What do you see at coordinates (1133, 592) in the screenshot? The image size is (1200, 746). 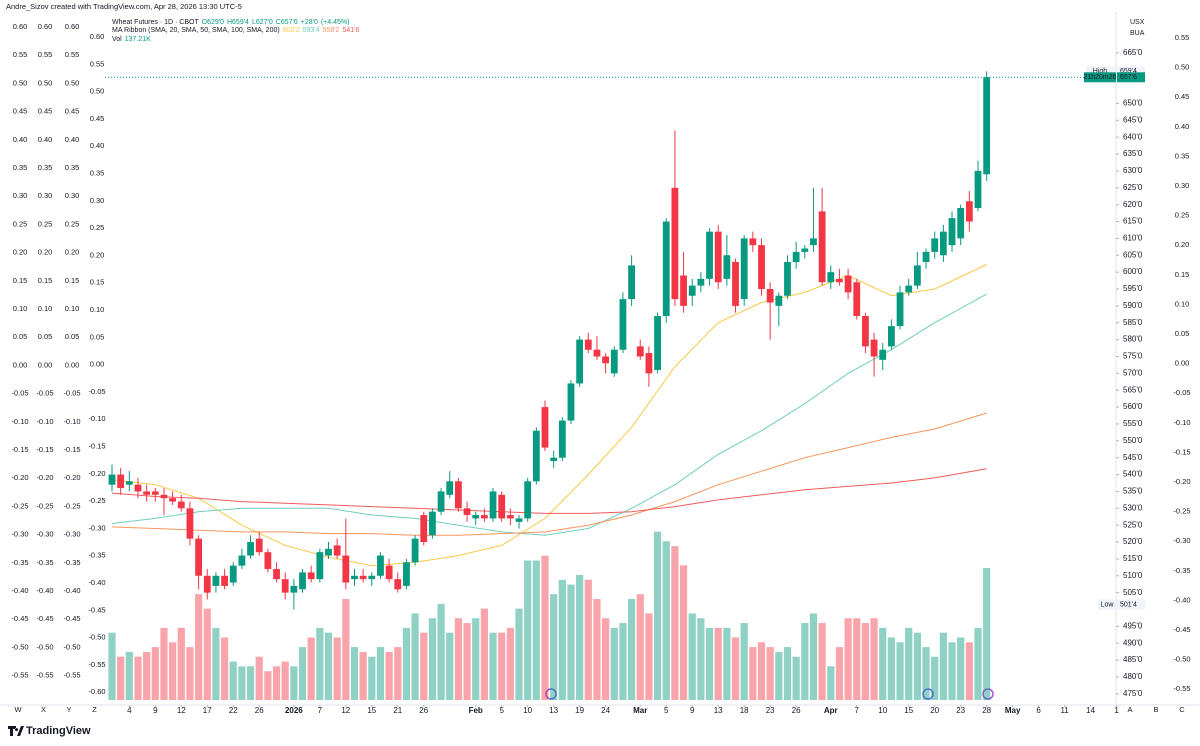 I see `y-tick-label: 505'0` at bounding box center [1133, 592].